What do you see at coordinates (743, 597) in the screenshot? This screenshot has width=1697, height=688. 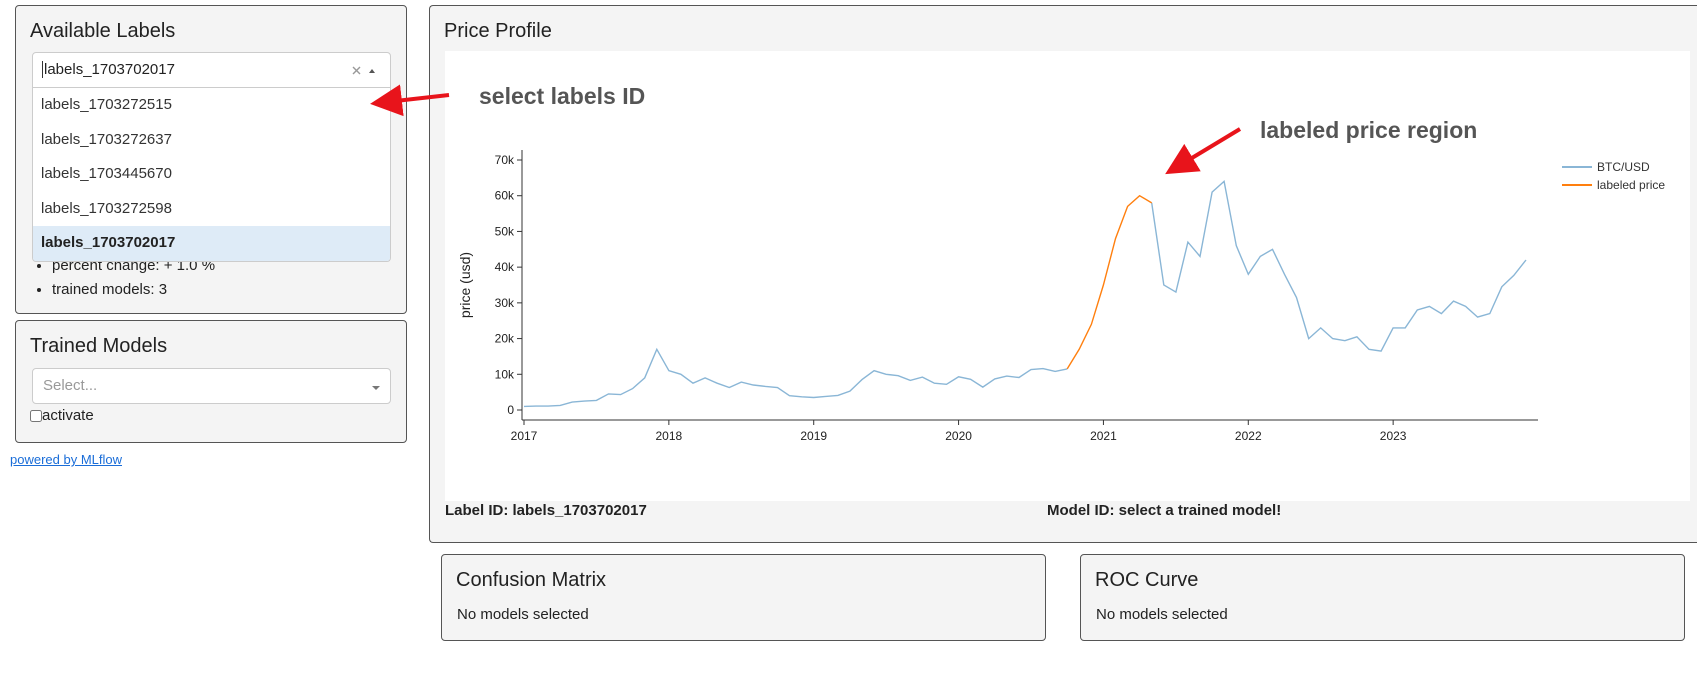 I see `confusion-matrix-panel: Confusion Matrix No models selected` at bounding box center [743, 597].